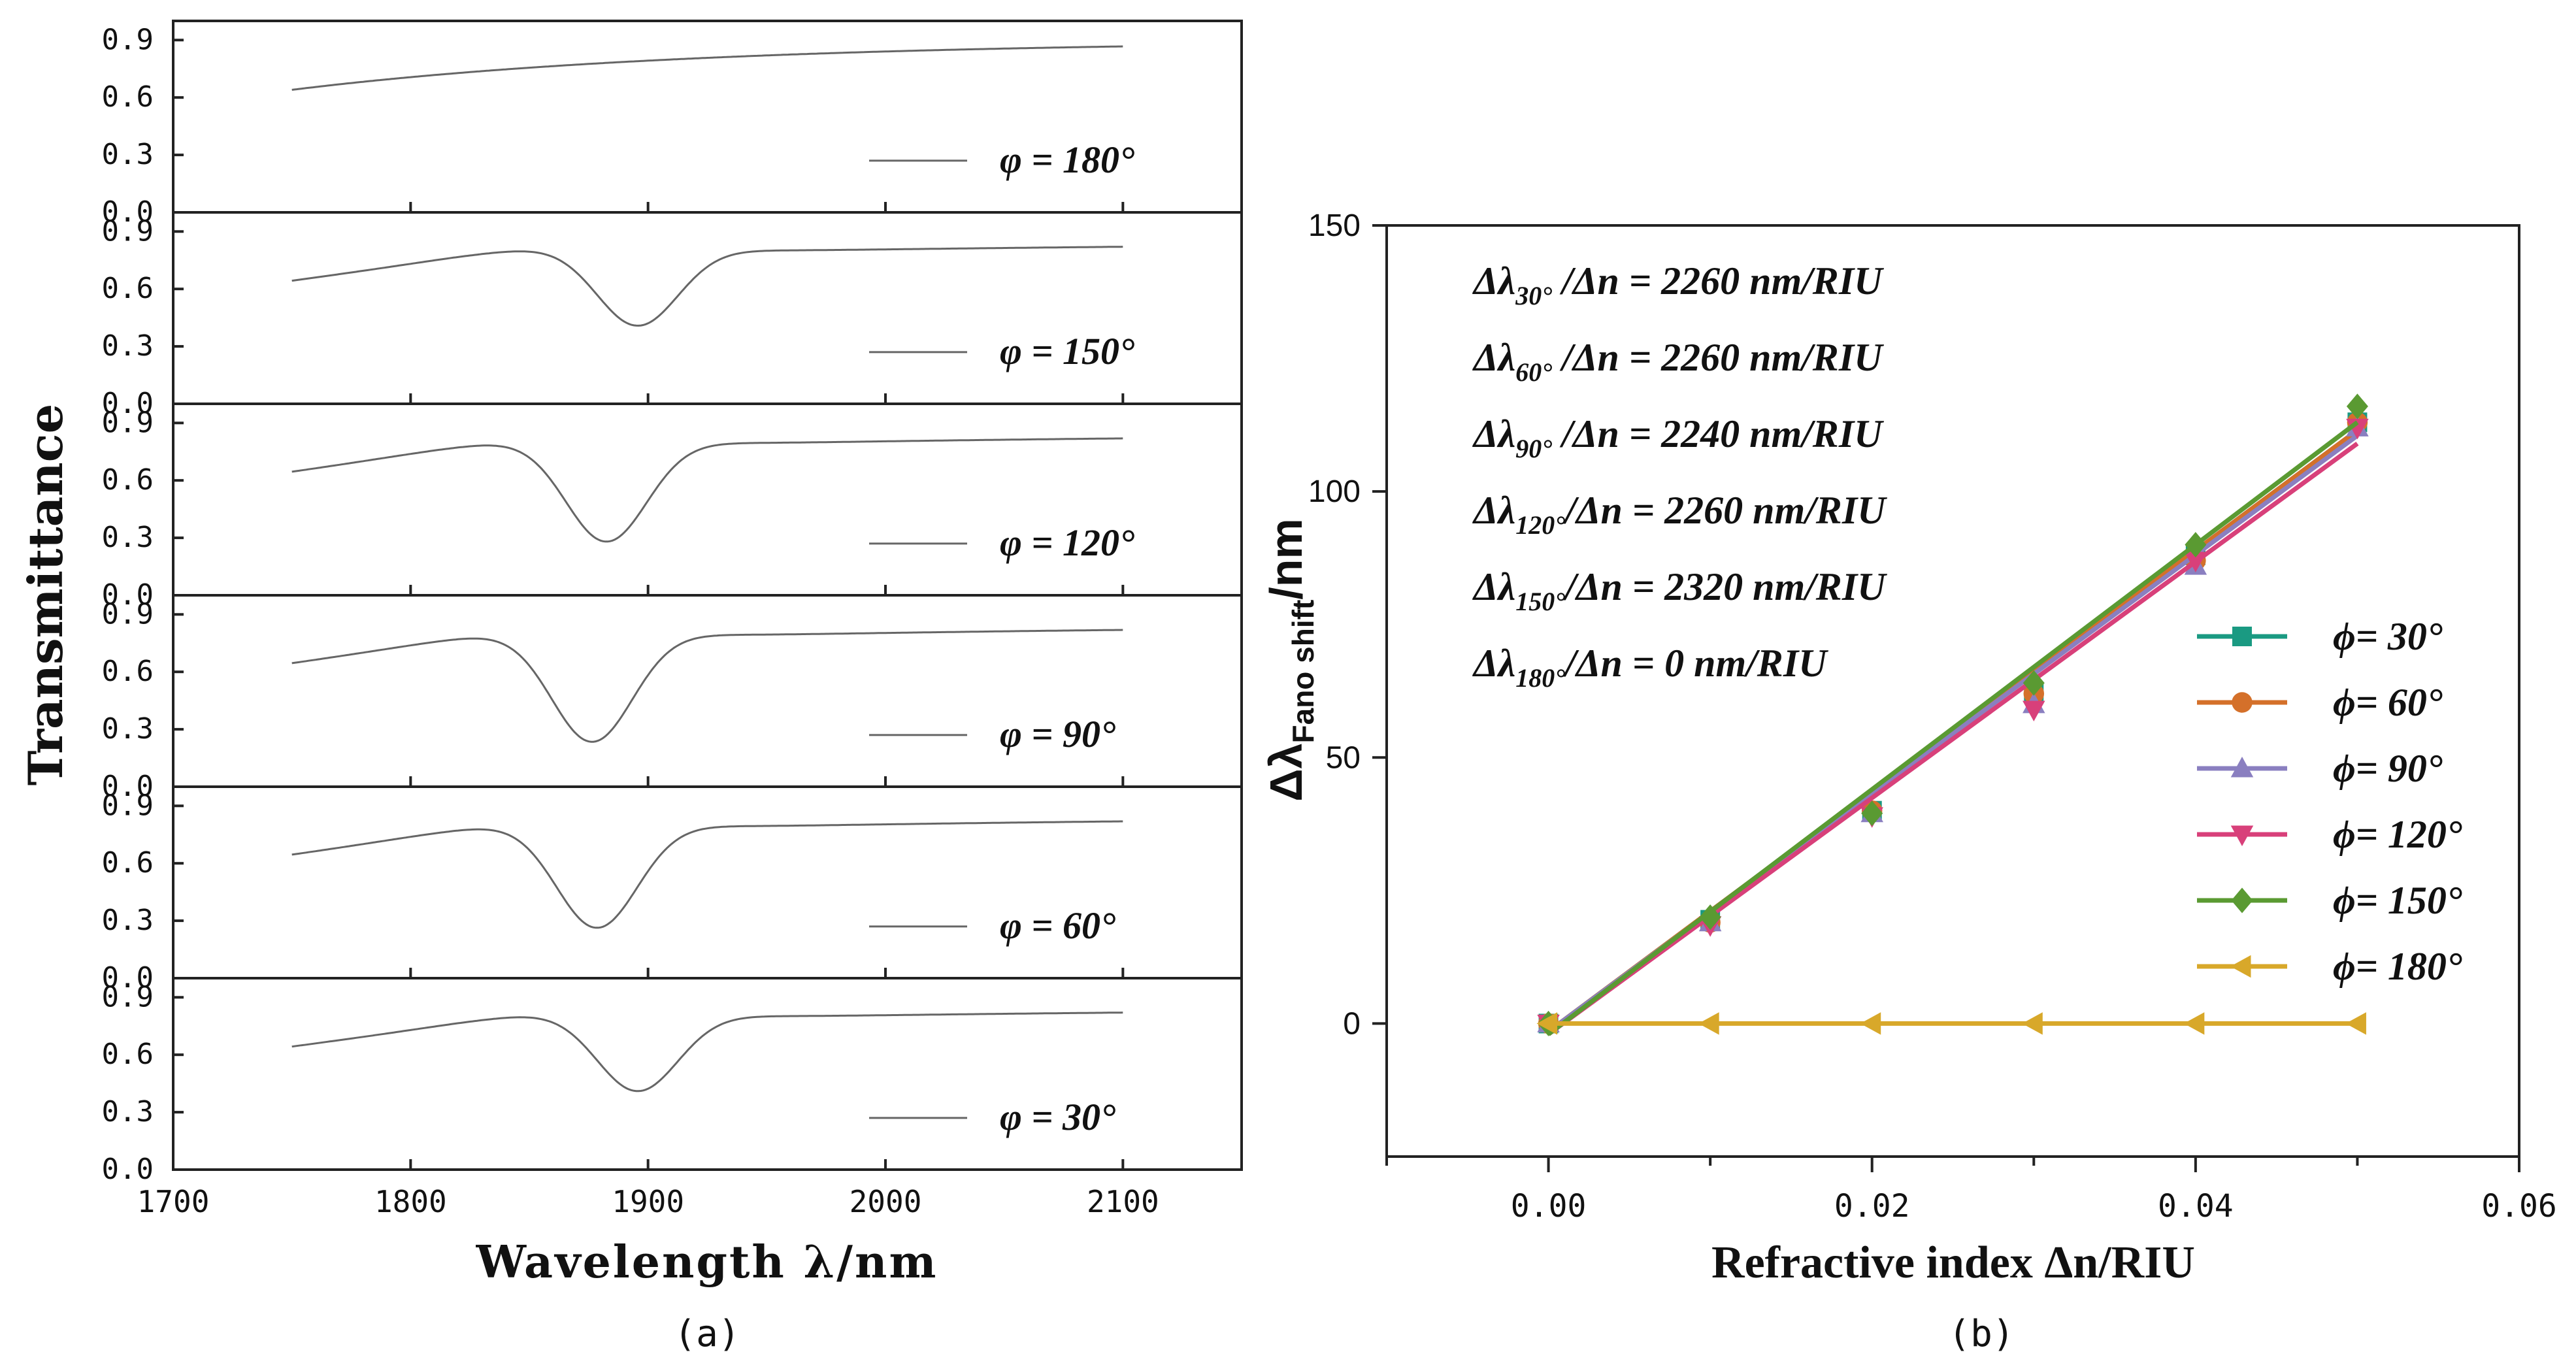 The image size is (2576, 1365). What do you see at coordinates (1981, 1334) in the screenshot?
I see `panel-label: (b)` at bounding box center [1981, 1334].